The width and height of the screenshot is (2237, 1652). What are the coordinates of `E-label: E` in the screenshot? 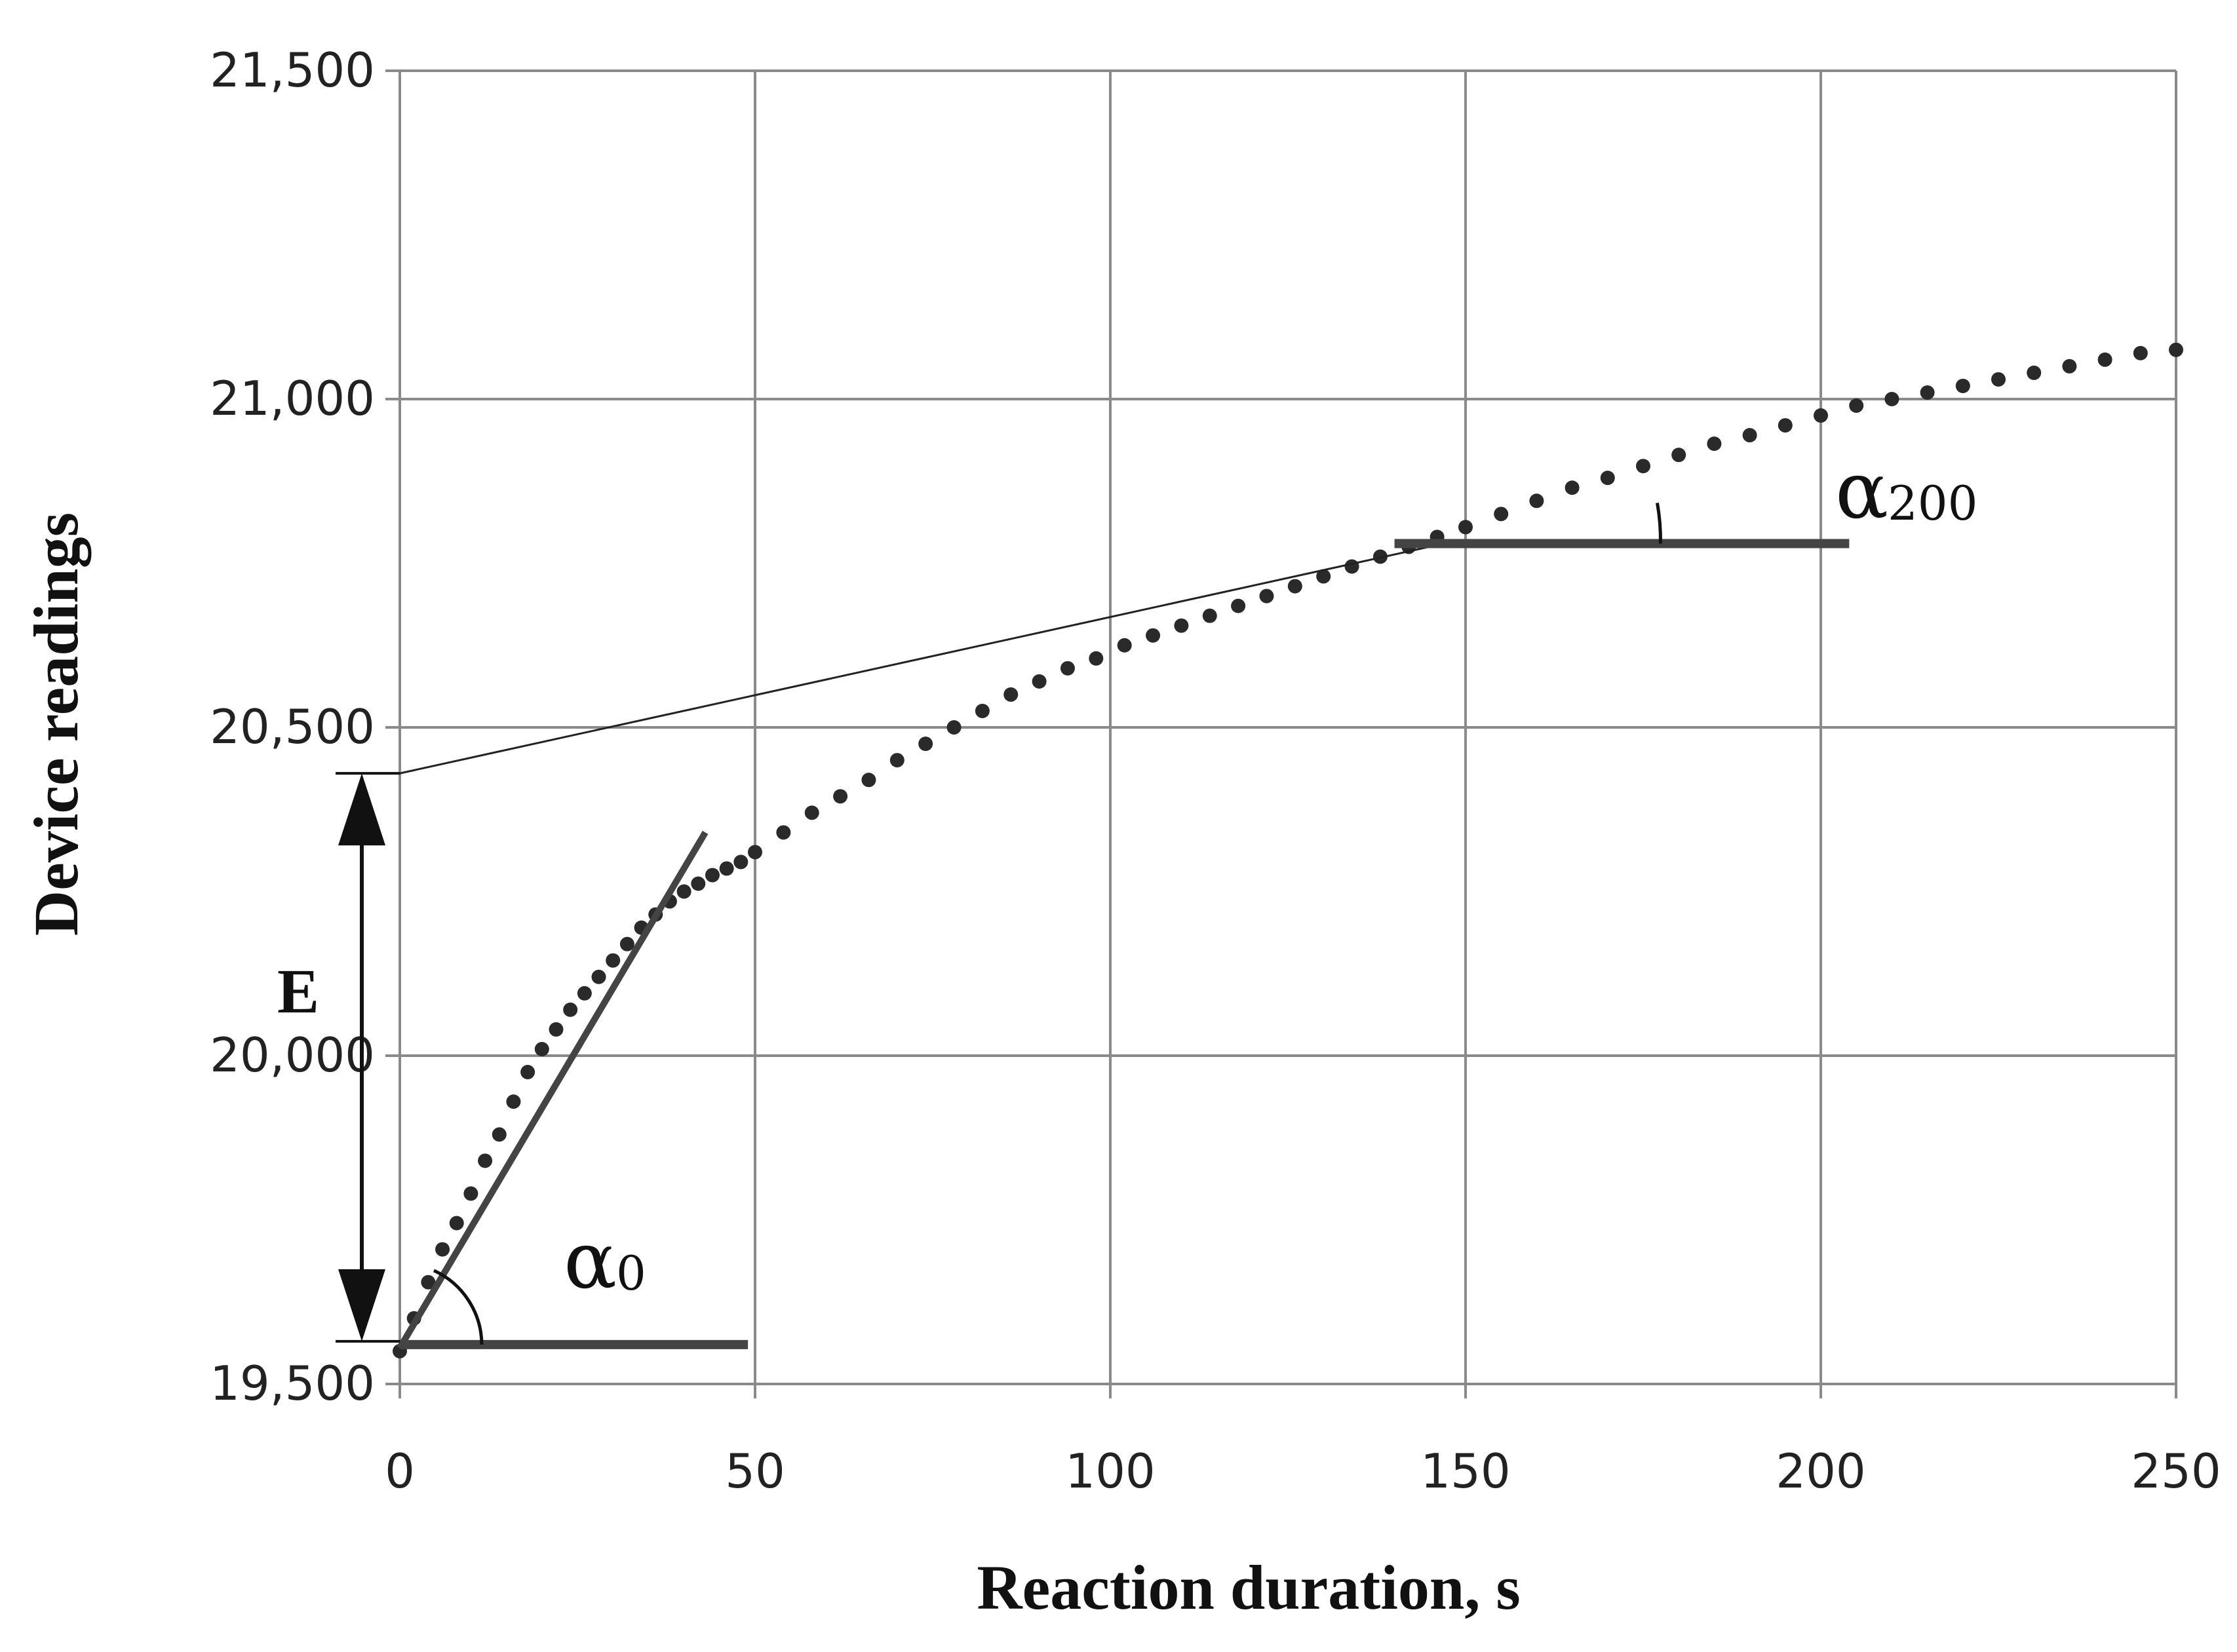 It's located at (298, 991).